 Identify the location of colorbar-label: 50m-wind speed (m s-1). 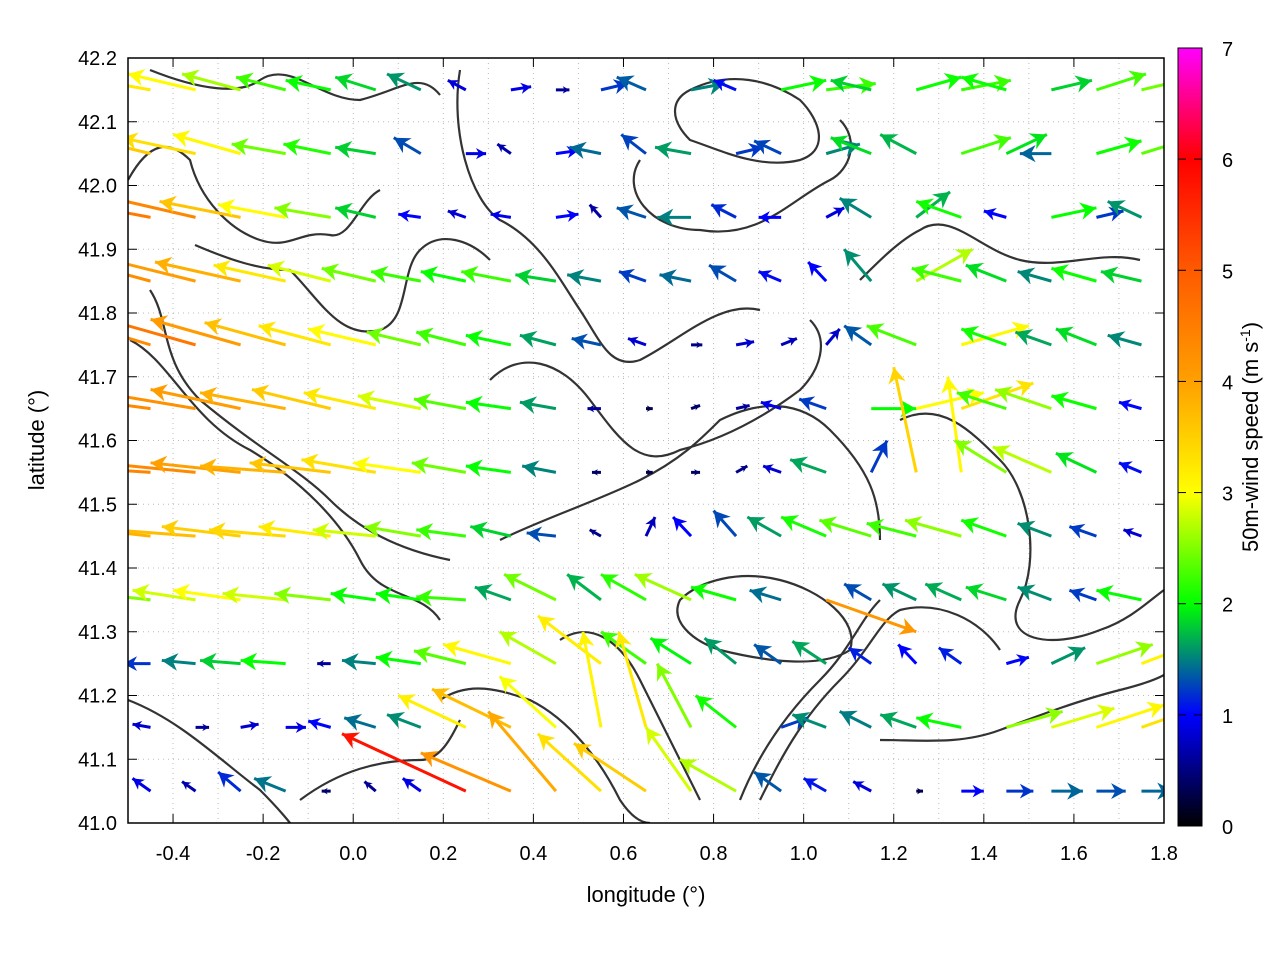
(1250, 437).